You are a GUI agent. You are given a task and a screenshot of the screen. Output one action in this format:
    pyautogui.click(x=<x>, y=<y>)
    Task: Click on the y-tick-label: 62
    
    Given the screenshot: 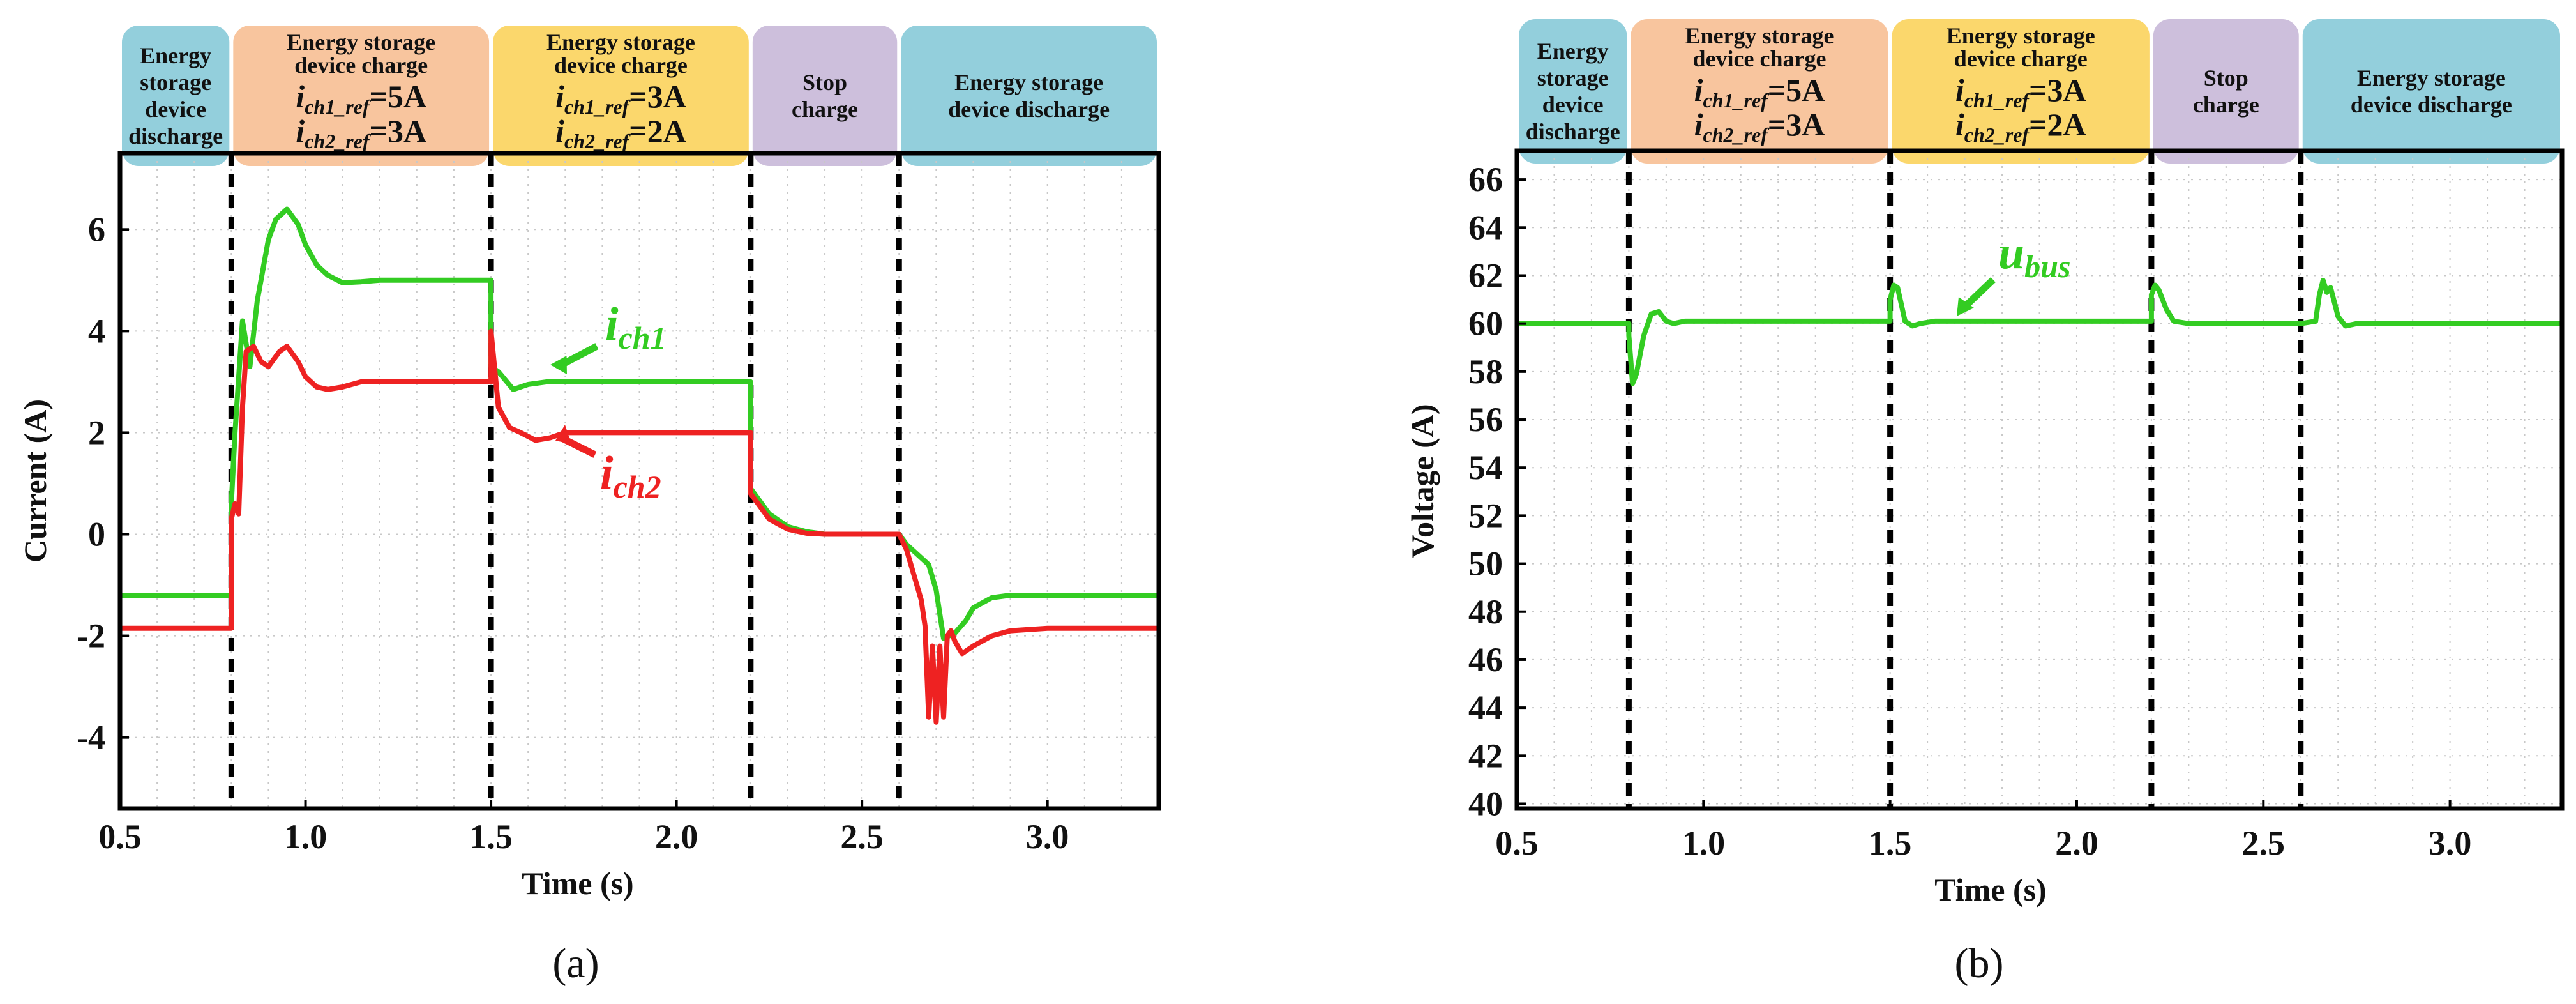 What is the action you would take?
    pyautogui.click(x=1485, y=275)
    